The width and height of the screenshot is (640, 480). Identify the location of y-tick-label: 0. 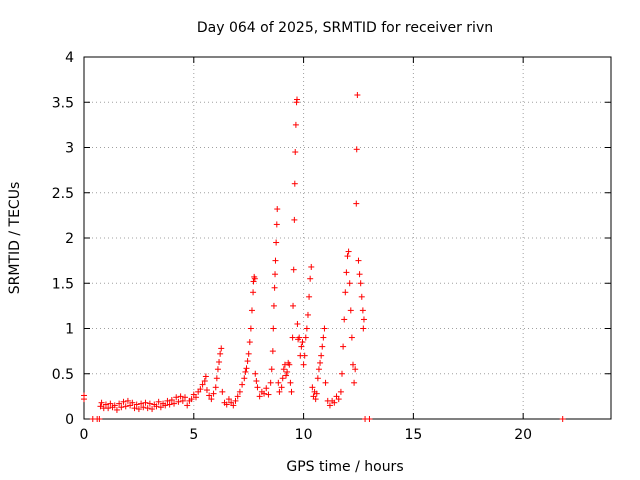
(69, 420).